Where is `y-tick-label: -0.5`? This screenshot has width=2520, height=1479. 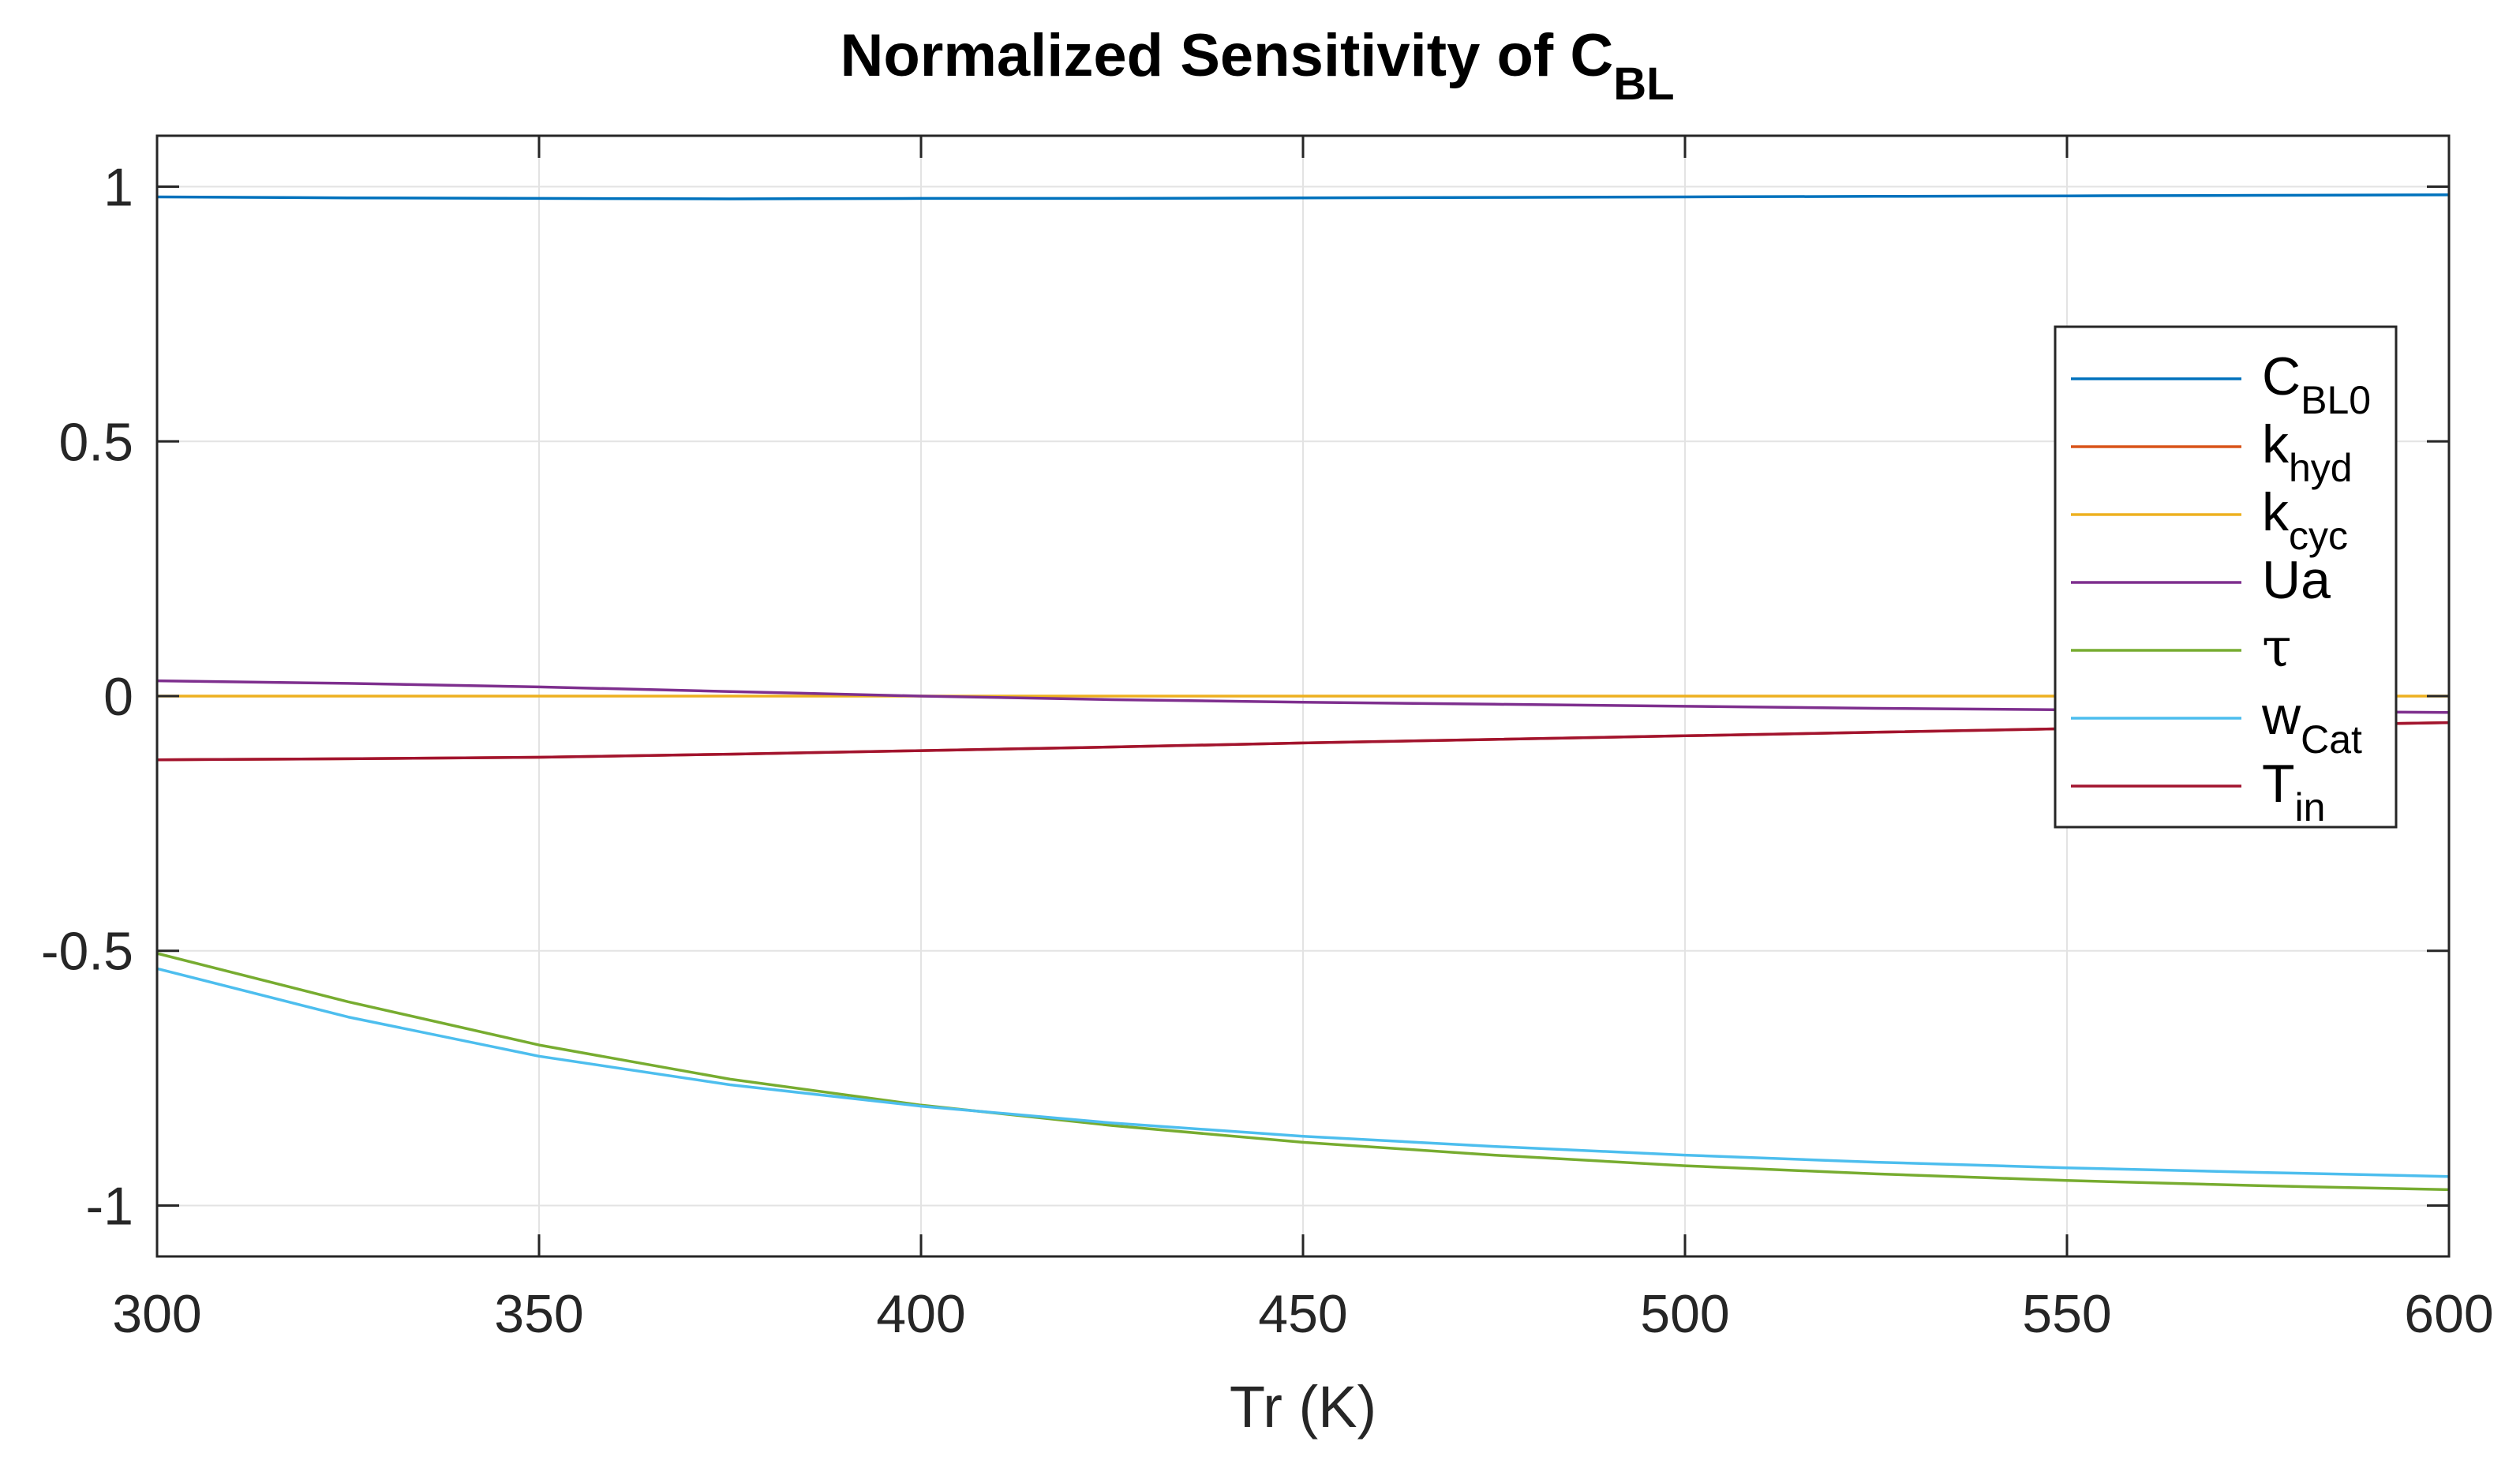 y-tick-label: -0.5 is located at coordinates (87, 952).